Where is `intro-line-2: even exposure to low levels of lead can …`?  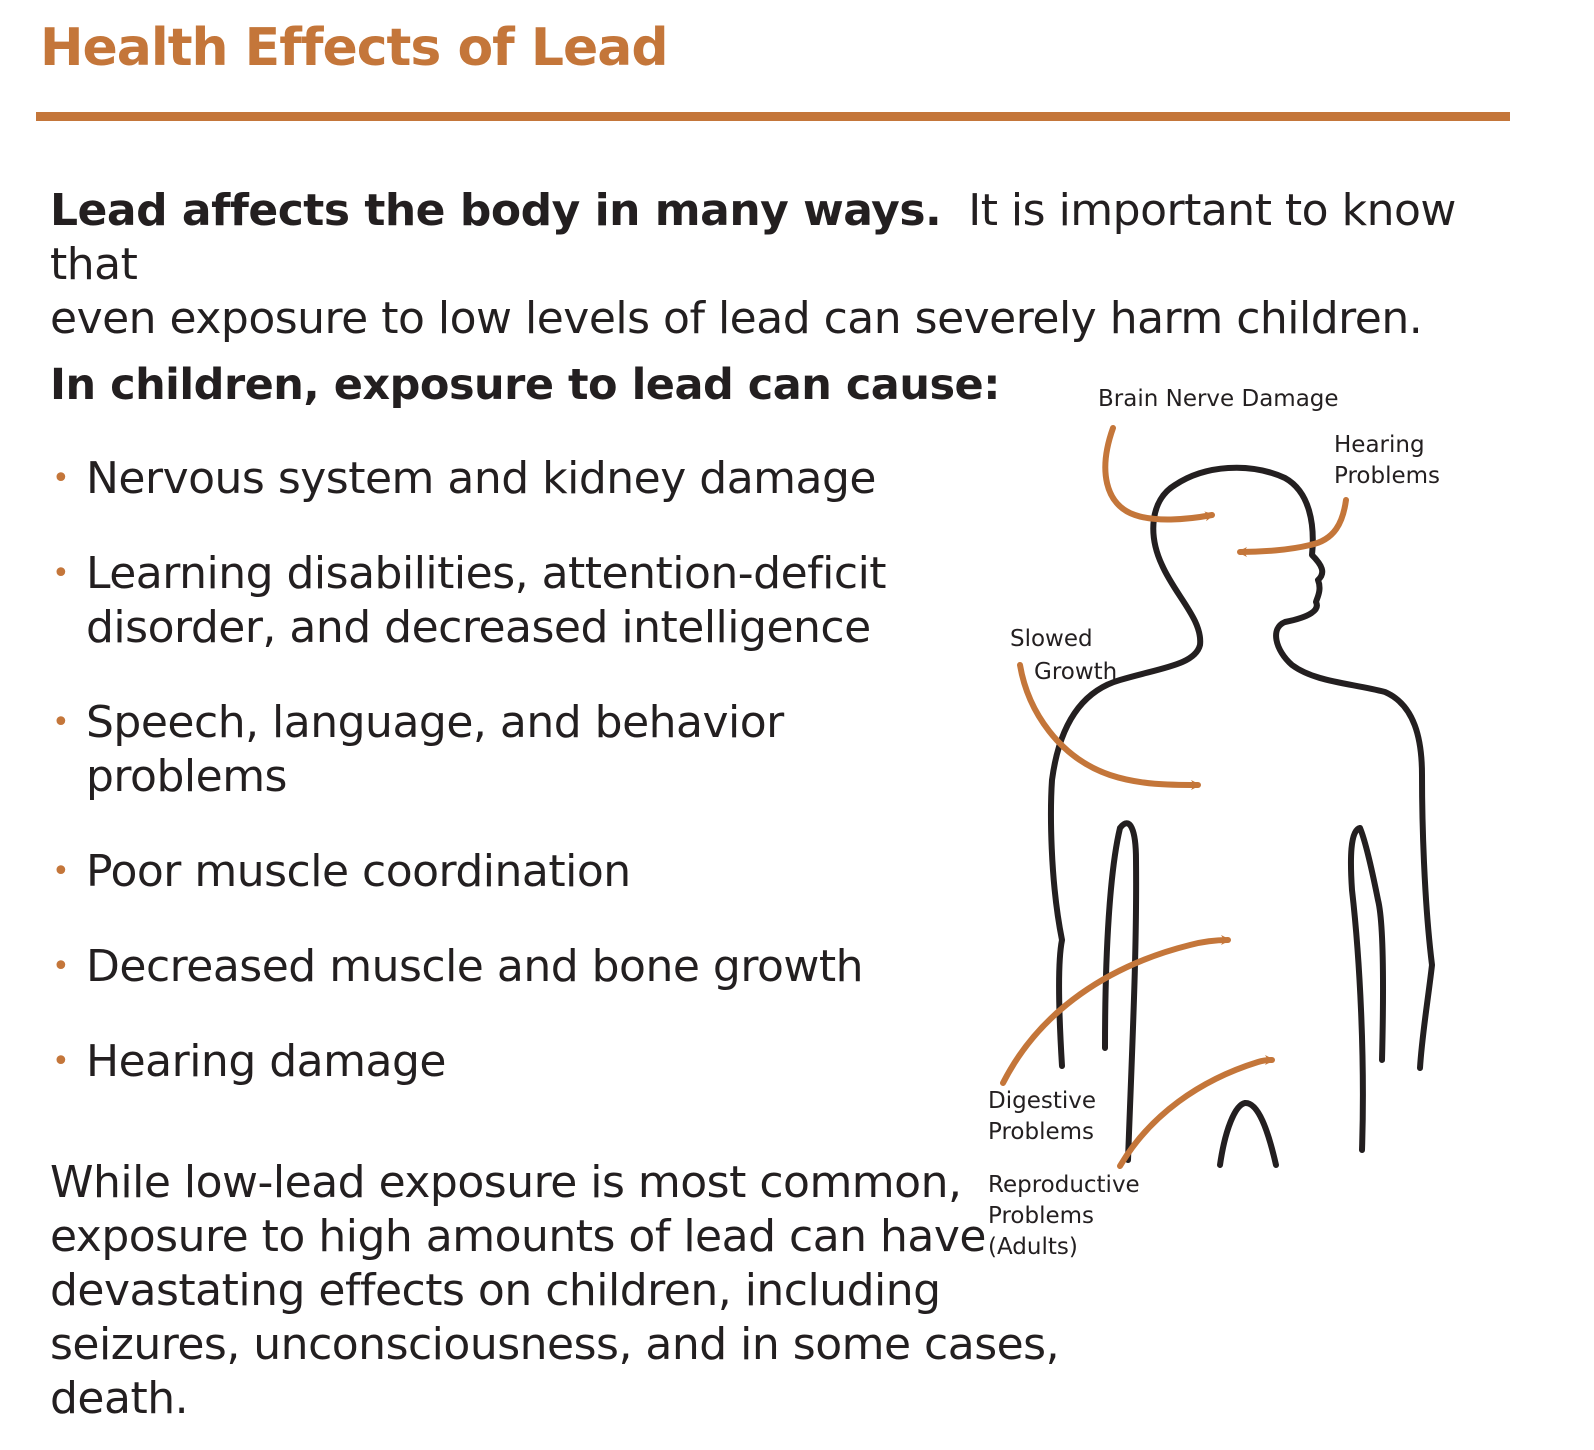 intro-line-2: even exposure to low levels of lead can … is located at coordinates (736, 318).